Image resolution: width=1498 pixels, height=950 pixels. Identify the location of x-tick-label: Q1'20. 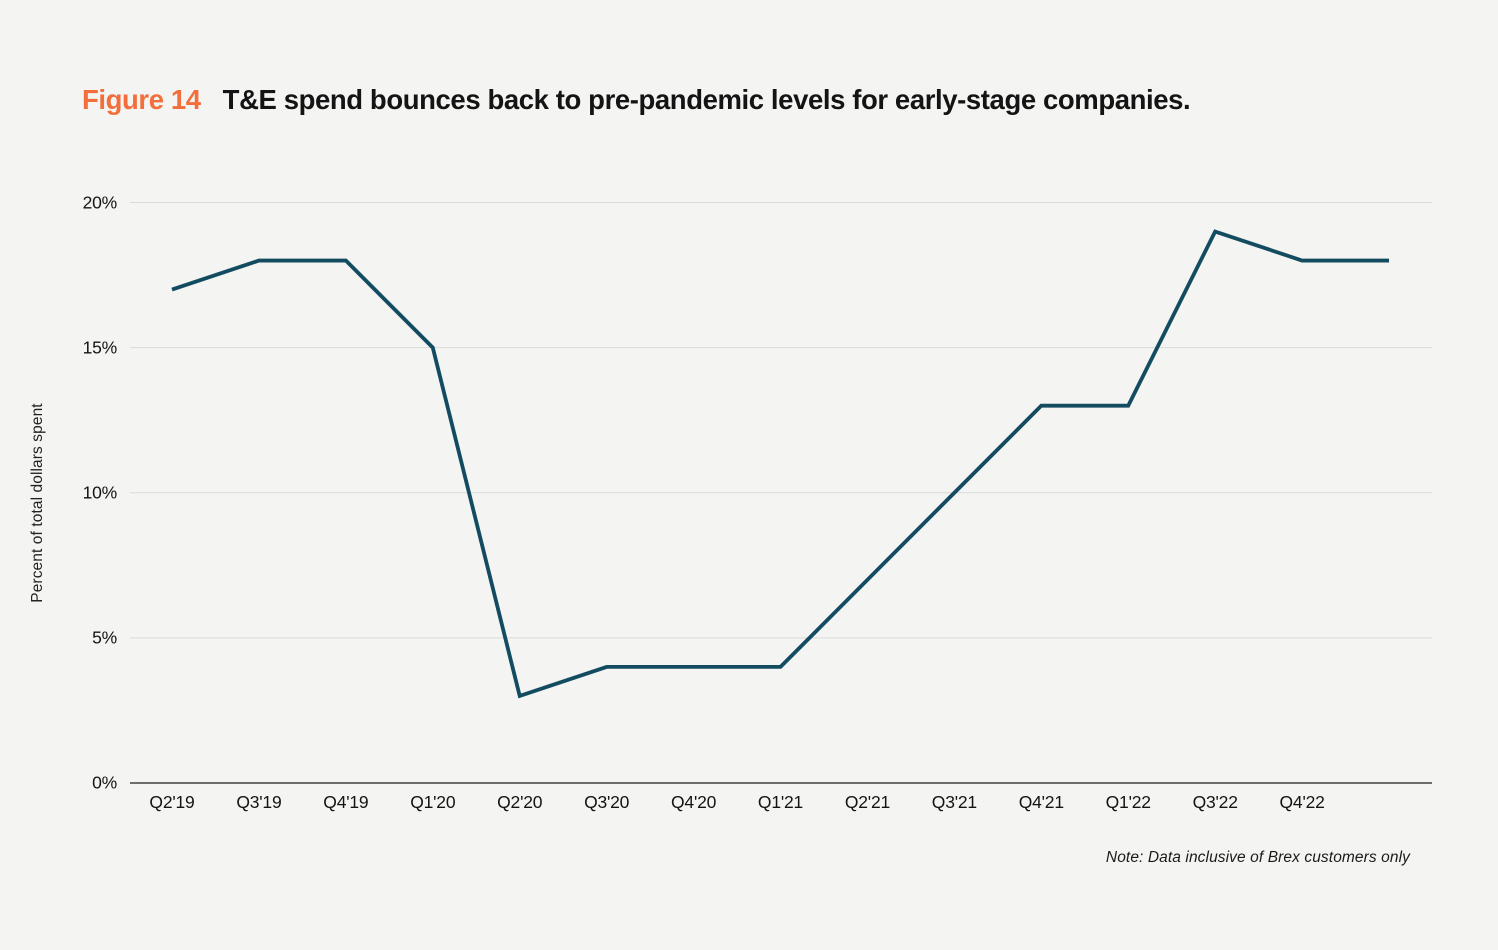
(433, 802).